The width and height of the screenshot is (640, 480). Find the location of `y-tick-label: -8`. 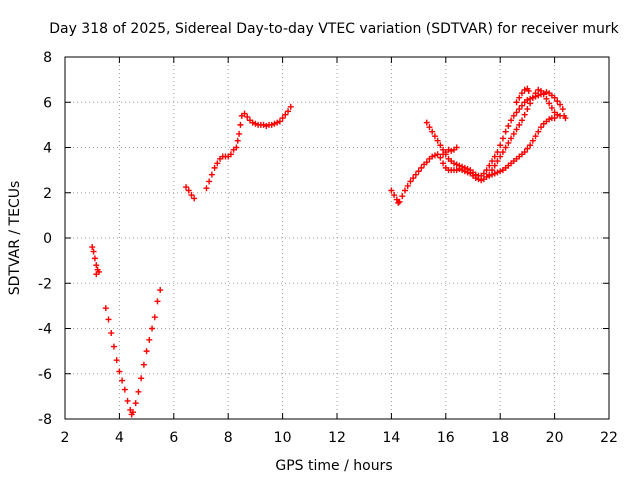

y-tick-label: -8 is located at coordinates (45, 420).